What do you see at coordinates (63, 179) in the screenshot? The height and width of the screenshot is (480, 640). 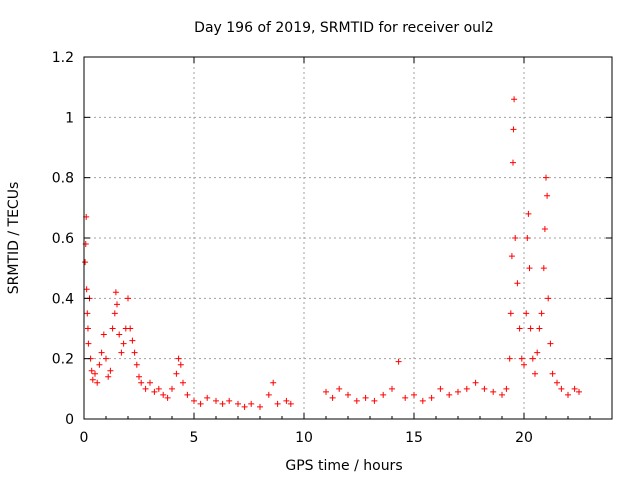 I see `y-tick-label: 0.8` at bounding box center [63, 179].